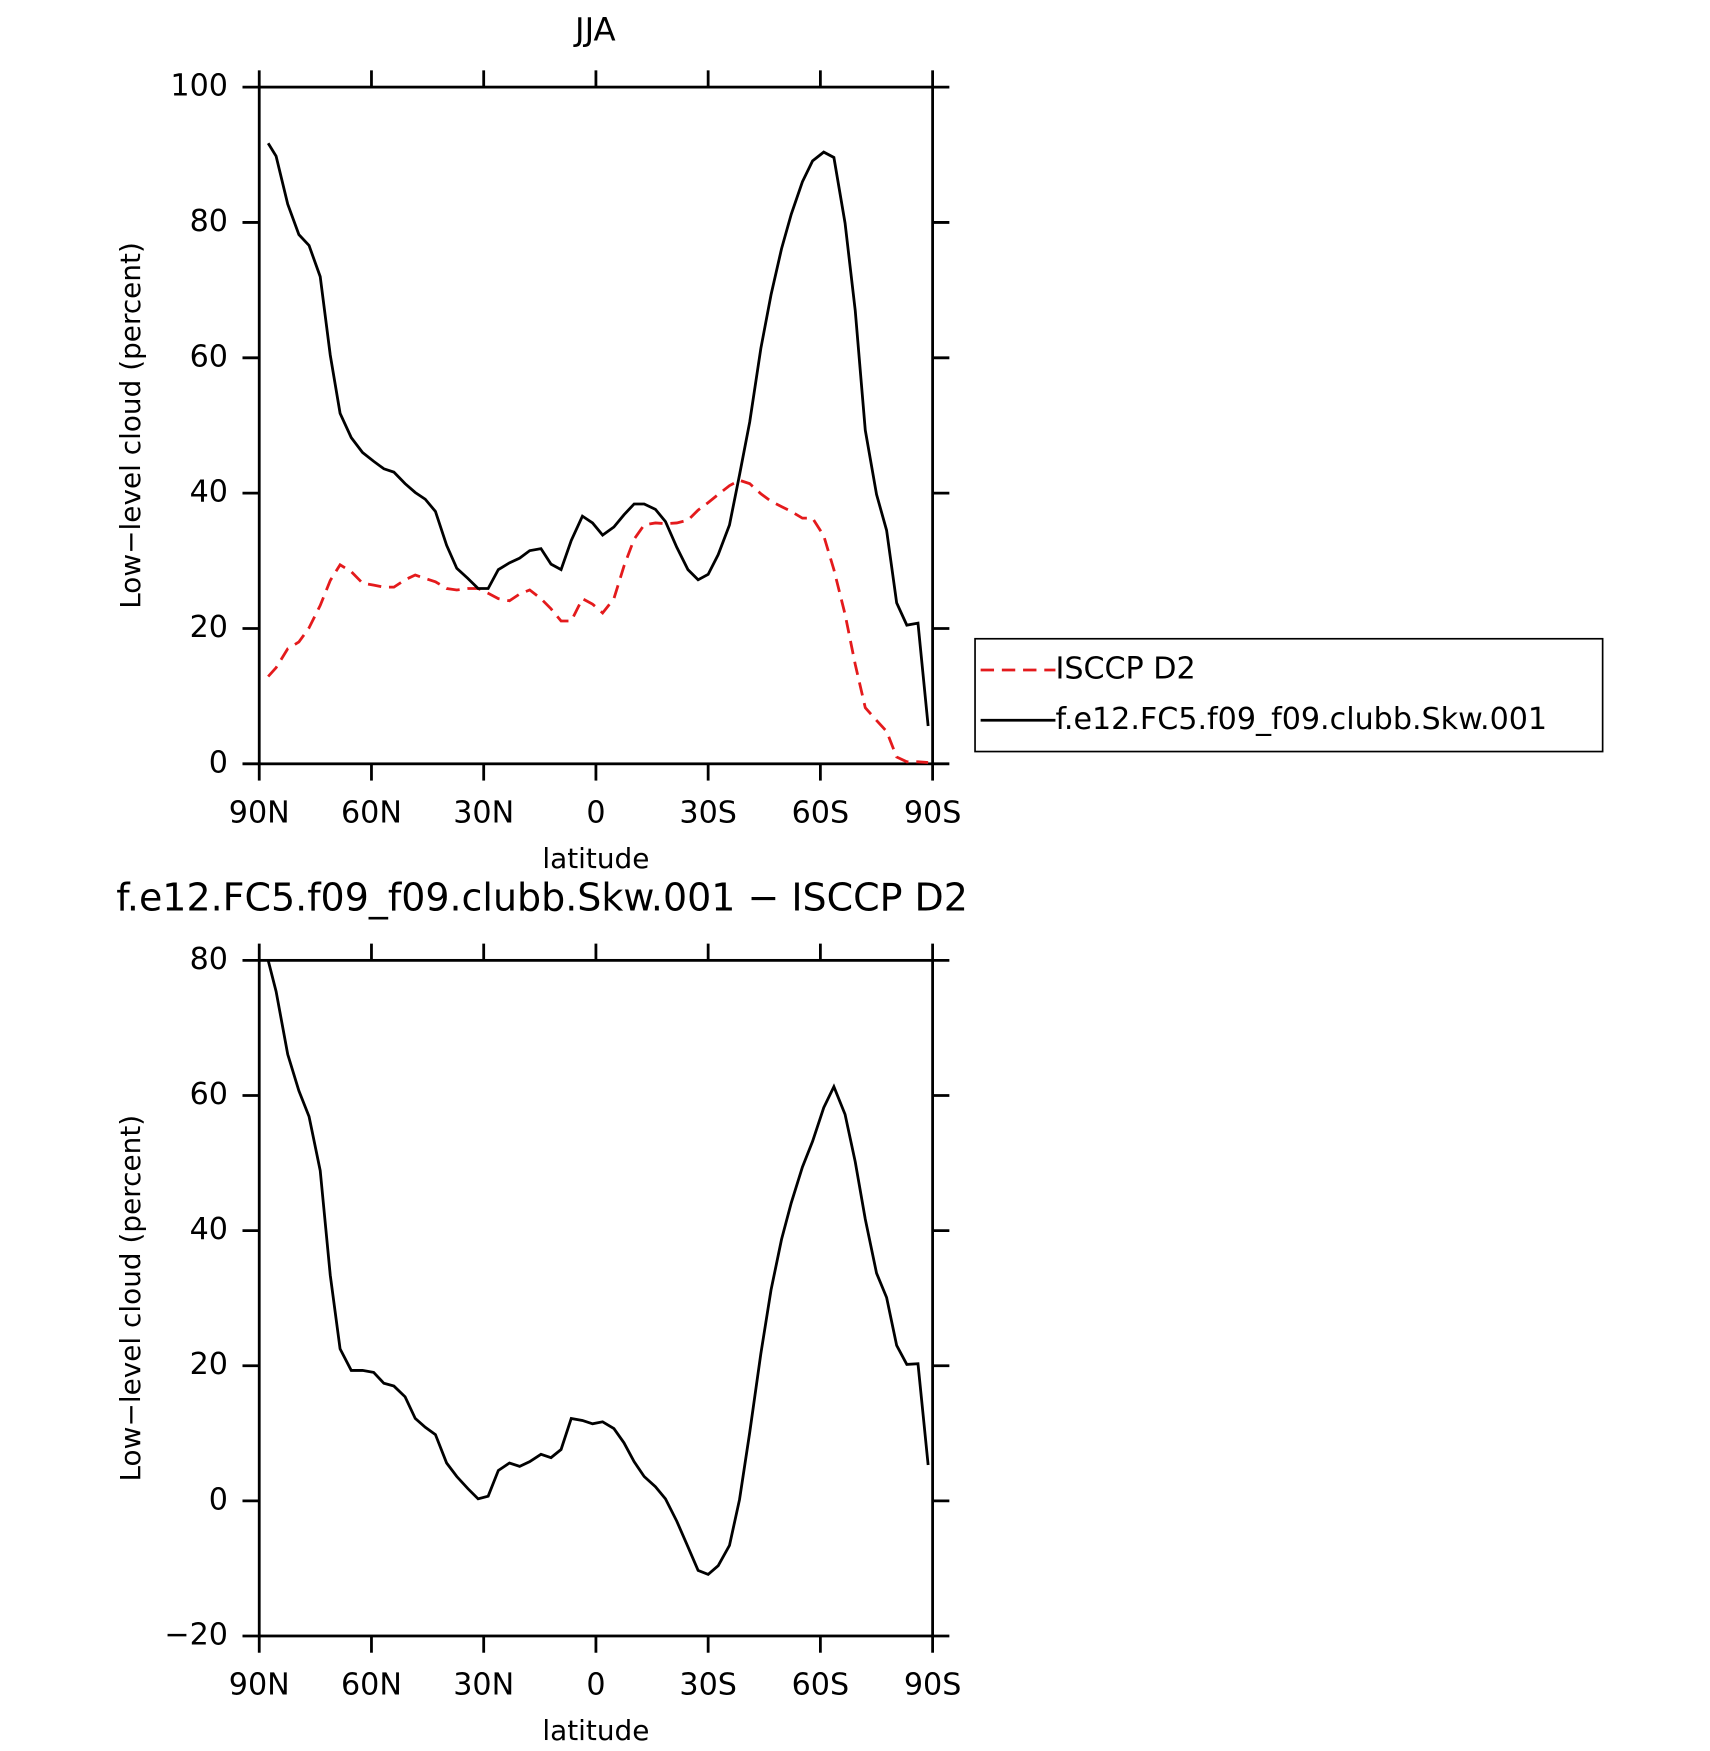 The height and width of the screenshot is (1751, 1710). I want to click on legend-label: ISCCP D2, so click(1125, 669).